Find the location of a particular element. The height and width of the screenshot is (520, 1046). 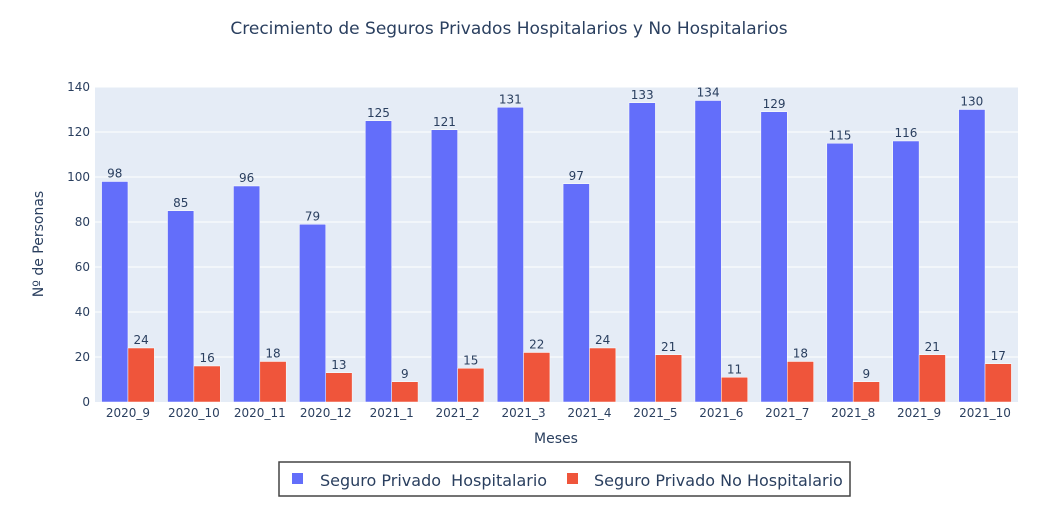

data-label: 134 is located at coordinates (708, 93).